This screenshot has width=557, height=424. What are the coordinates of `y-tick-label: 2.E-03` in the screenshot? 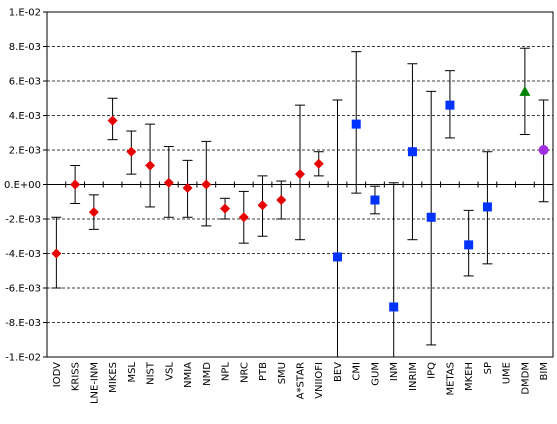 It's located at (25, 151).